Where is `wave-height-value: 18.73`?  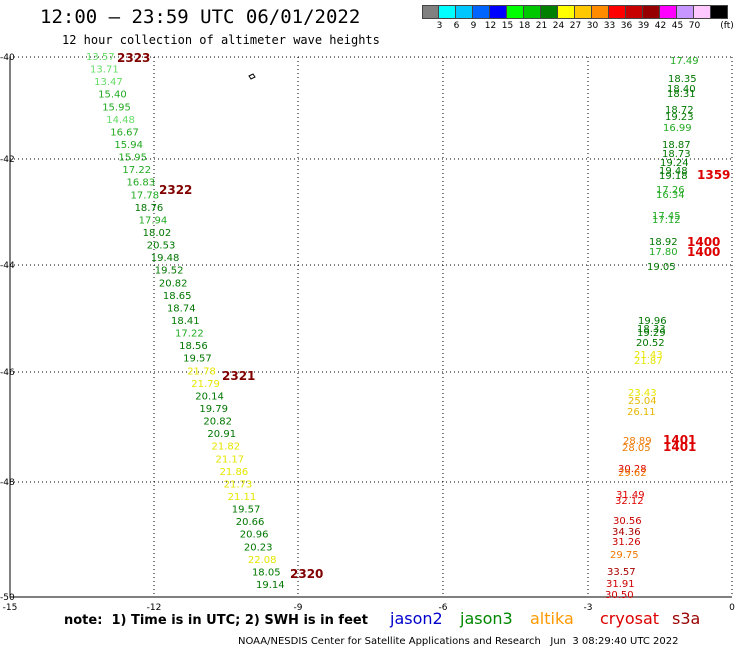 wave-height-value: 18.73 is located at coordinates (676, 154).